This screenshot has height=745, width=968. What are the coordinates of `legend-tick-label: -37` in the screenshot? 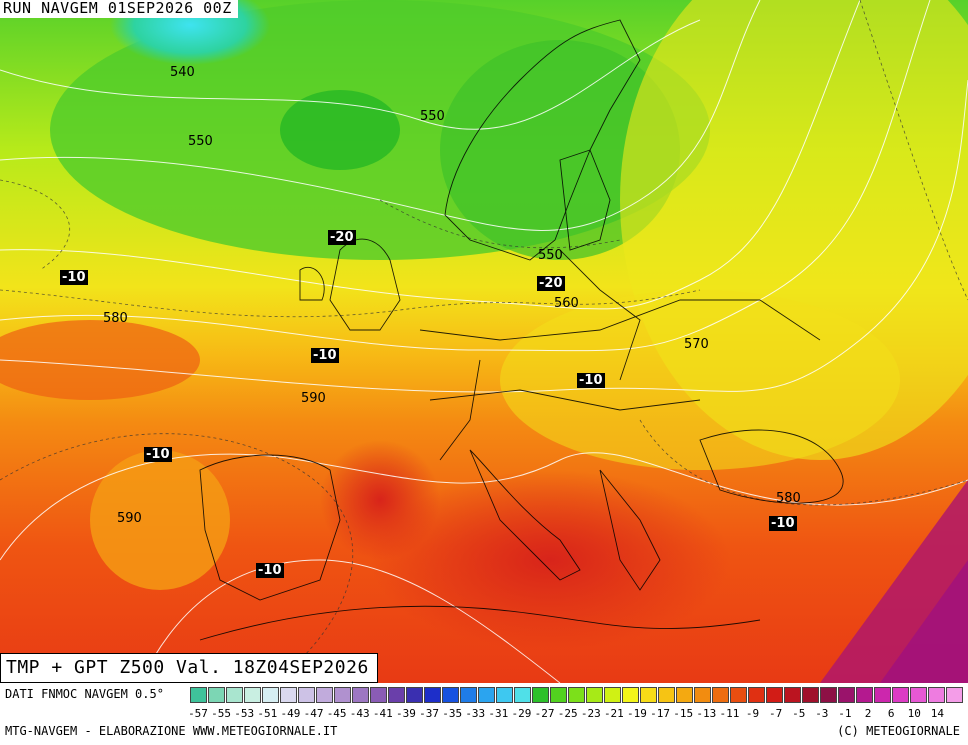 It's located at (429, 713).